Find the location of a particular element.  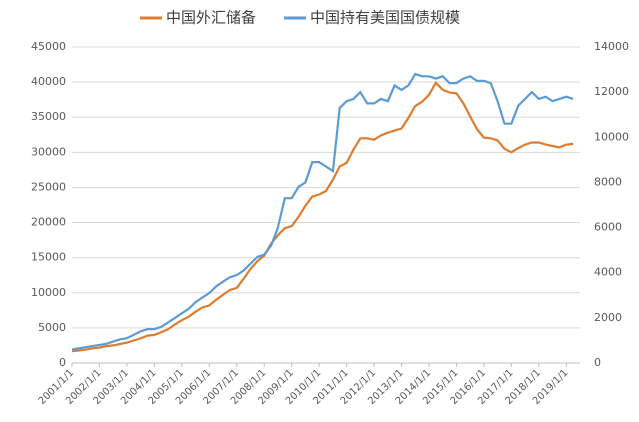

y2-tick-label: 8000 is located at coordinates (608, 181).